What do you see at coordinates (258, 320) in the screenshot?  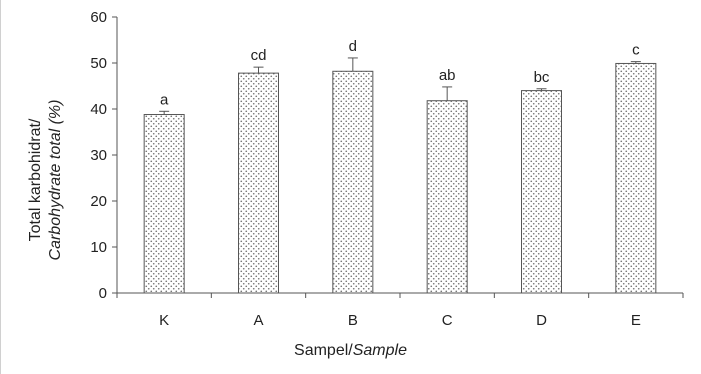 I see `x-tick-label: A` at bounding box center [258, 320].